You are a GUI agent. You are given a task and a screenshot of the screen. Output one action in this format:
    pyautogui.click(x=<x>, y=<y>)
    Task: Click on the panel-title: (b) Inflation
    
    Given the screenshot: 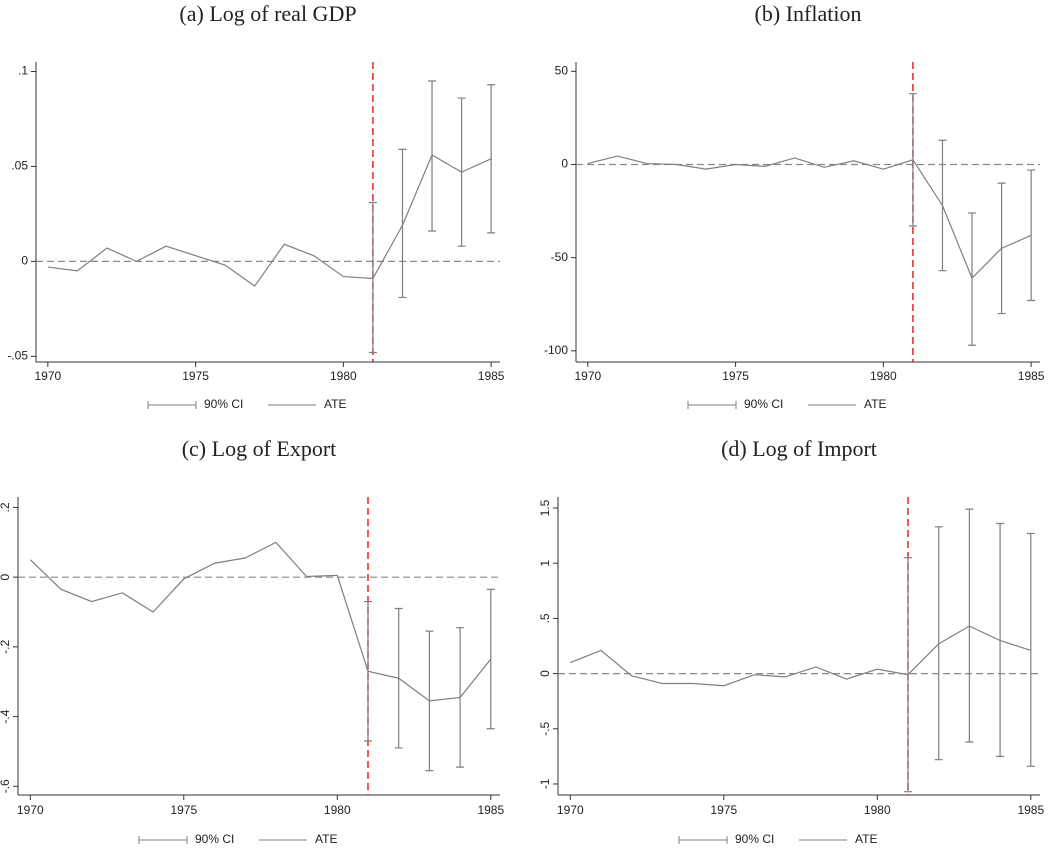 What is the action you would take?
    pyautogui.click(x=808, y=13)
    